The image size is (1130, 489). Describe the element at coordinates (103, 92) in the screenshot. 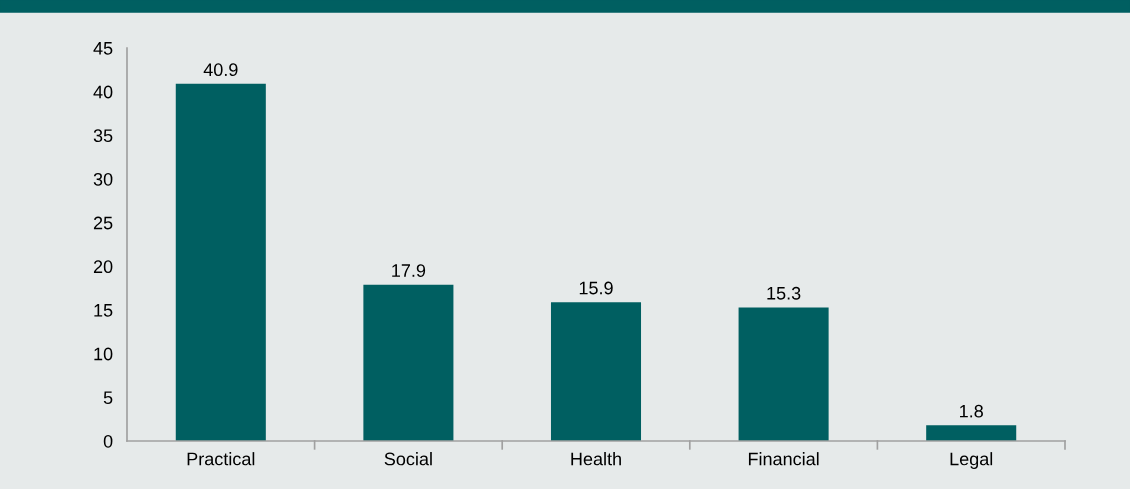

I see `y-tick-label: 40` at that location.